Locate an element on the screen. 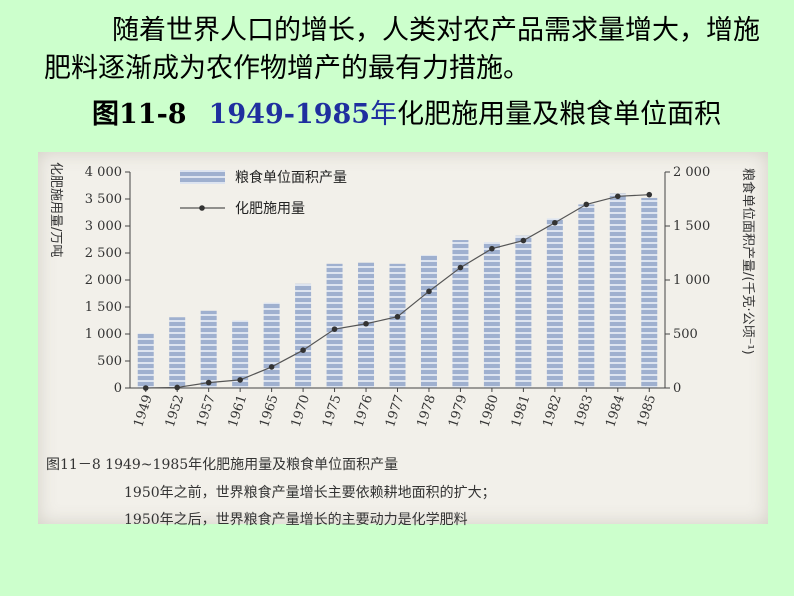  bar-1982 is located at coordinates (554, 303).